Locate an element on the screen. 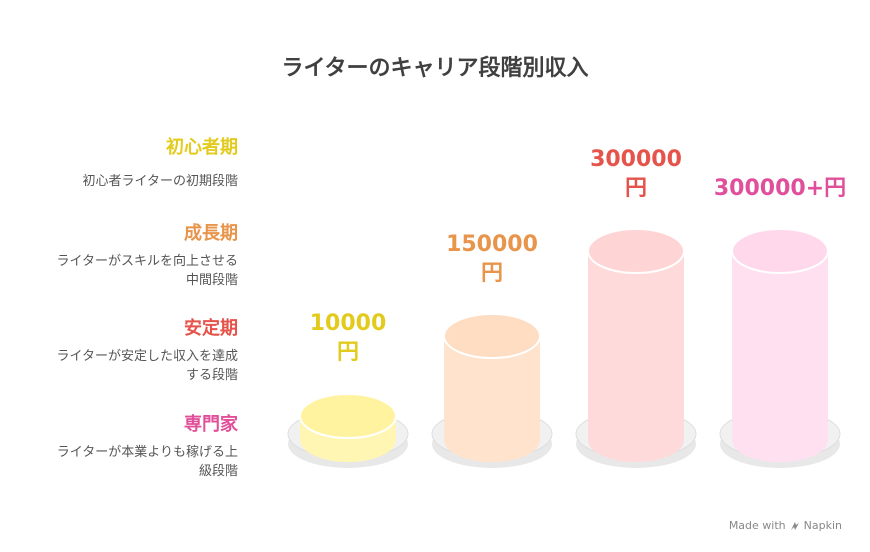 This screenshot has height=552, width=870. cylinder-expert is located at coordinates (780, 348).